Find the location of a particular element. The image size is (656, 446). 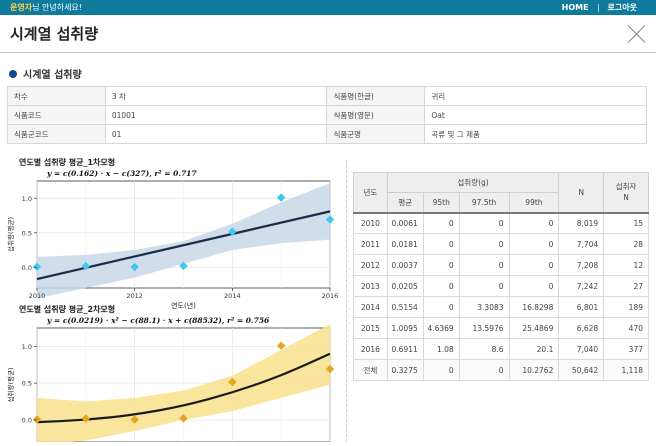

cell-mean: 0.0037 is located at coordinates (405, 265).